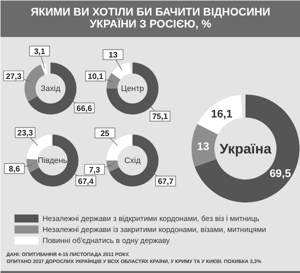 This screenshot has height=273, width=300. Describe the element at coordinates (40, 51) in the screenshot. I see `data-label: 3,1` at that location.